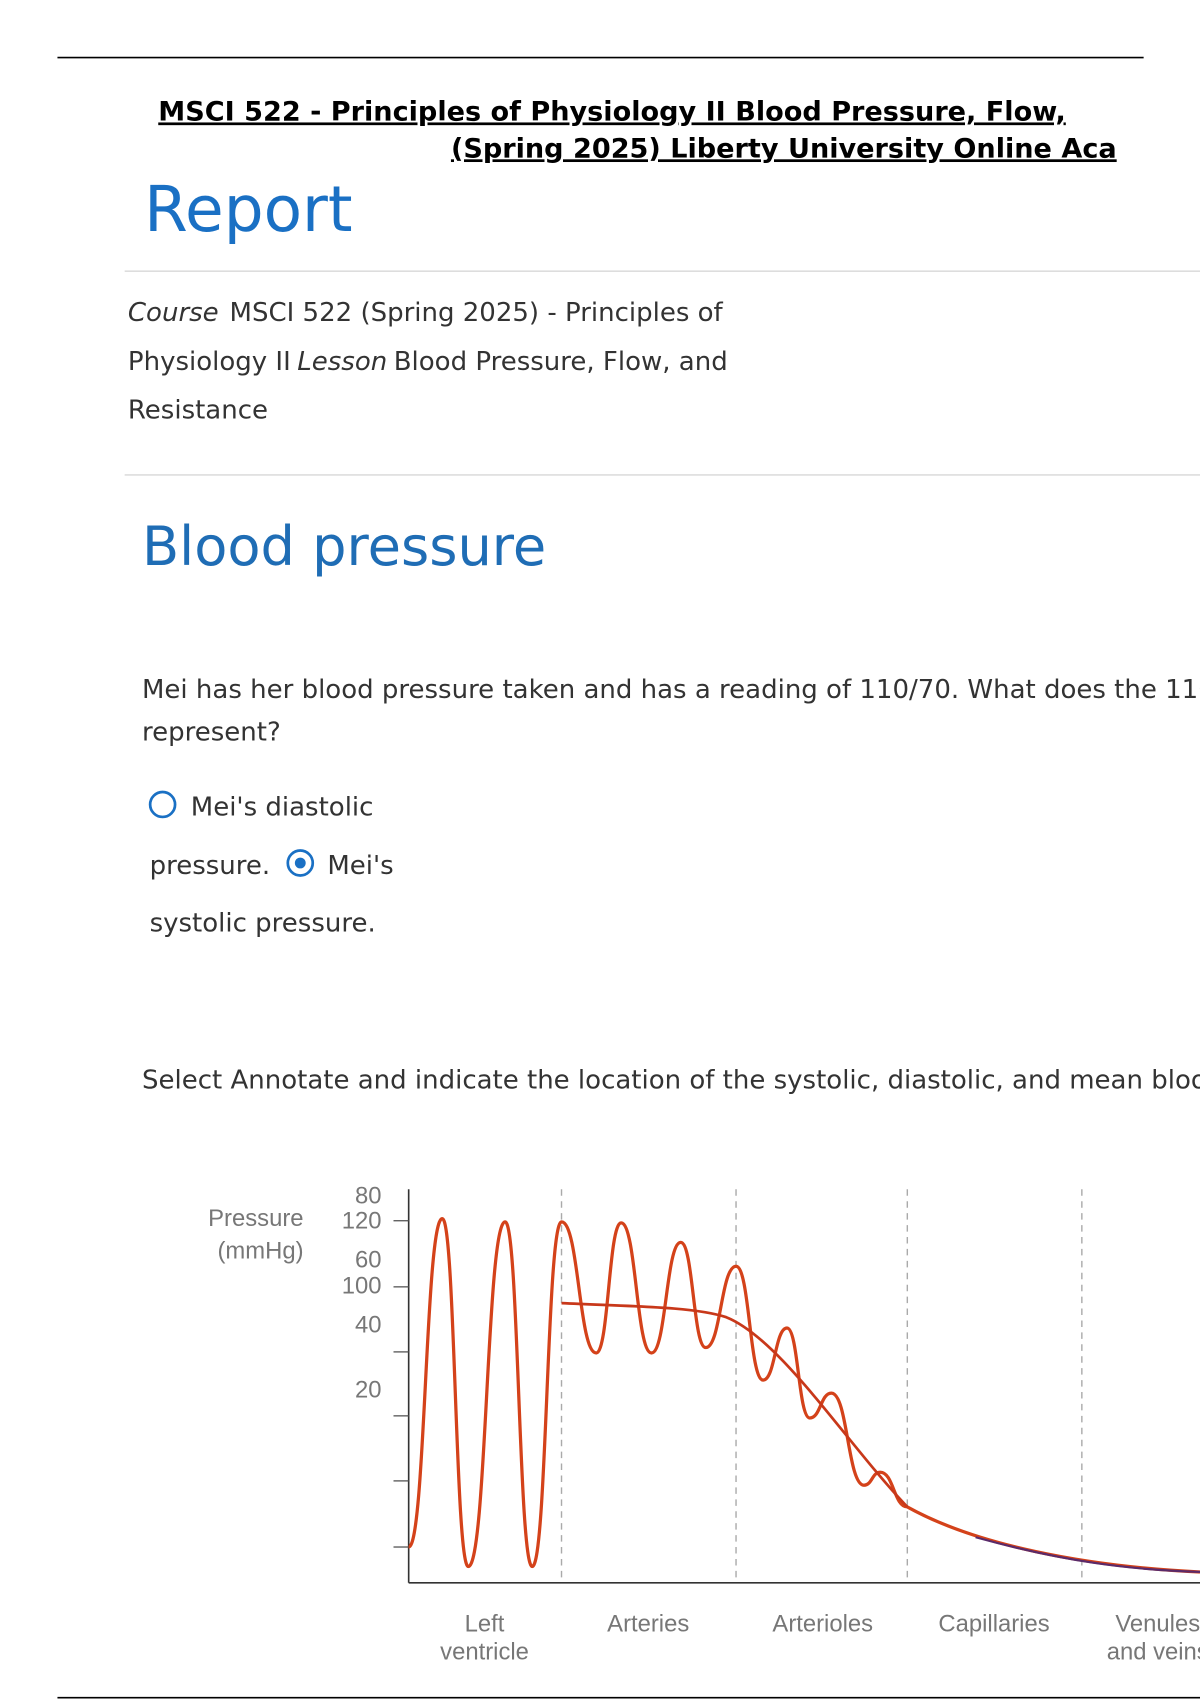  I want to click on tick-label: 40, so click(368, 1324).